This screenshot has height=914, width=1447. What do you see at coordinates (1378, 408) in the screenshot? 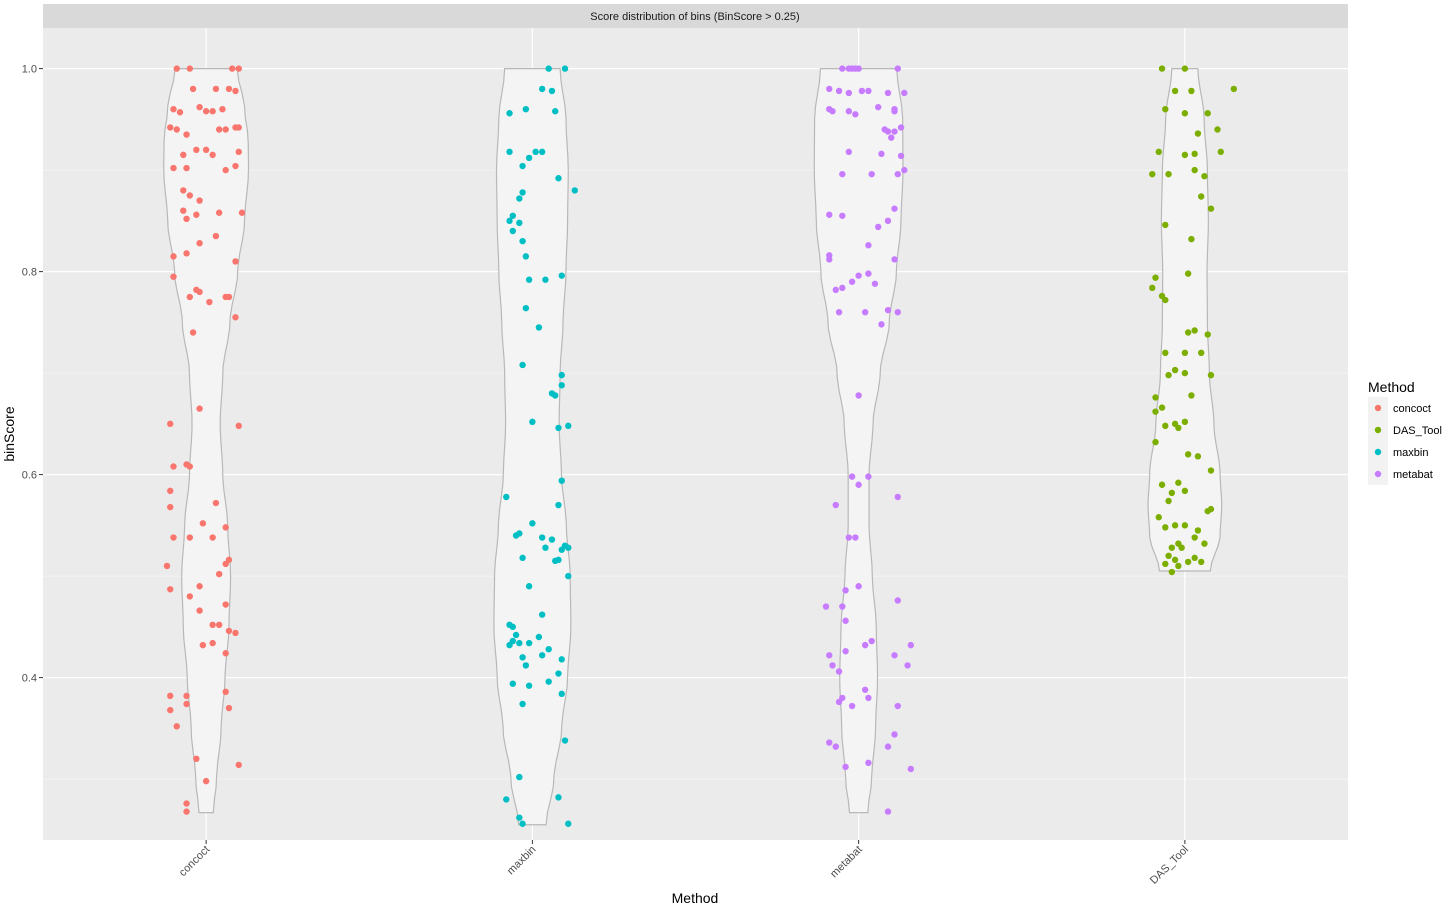
I see `legend-key-concoct` at bounding box center [1378, 408].